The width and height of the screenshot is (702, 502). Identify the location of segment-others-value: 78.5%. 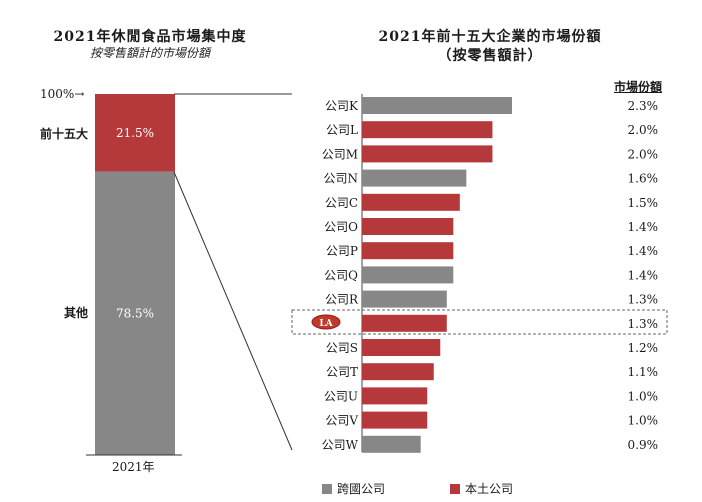
(135, 313).